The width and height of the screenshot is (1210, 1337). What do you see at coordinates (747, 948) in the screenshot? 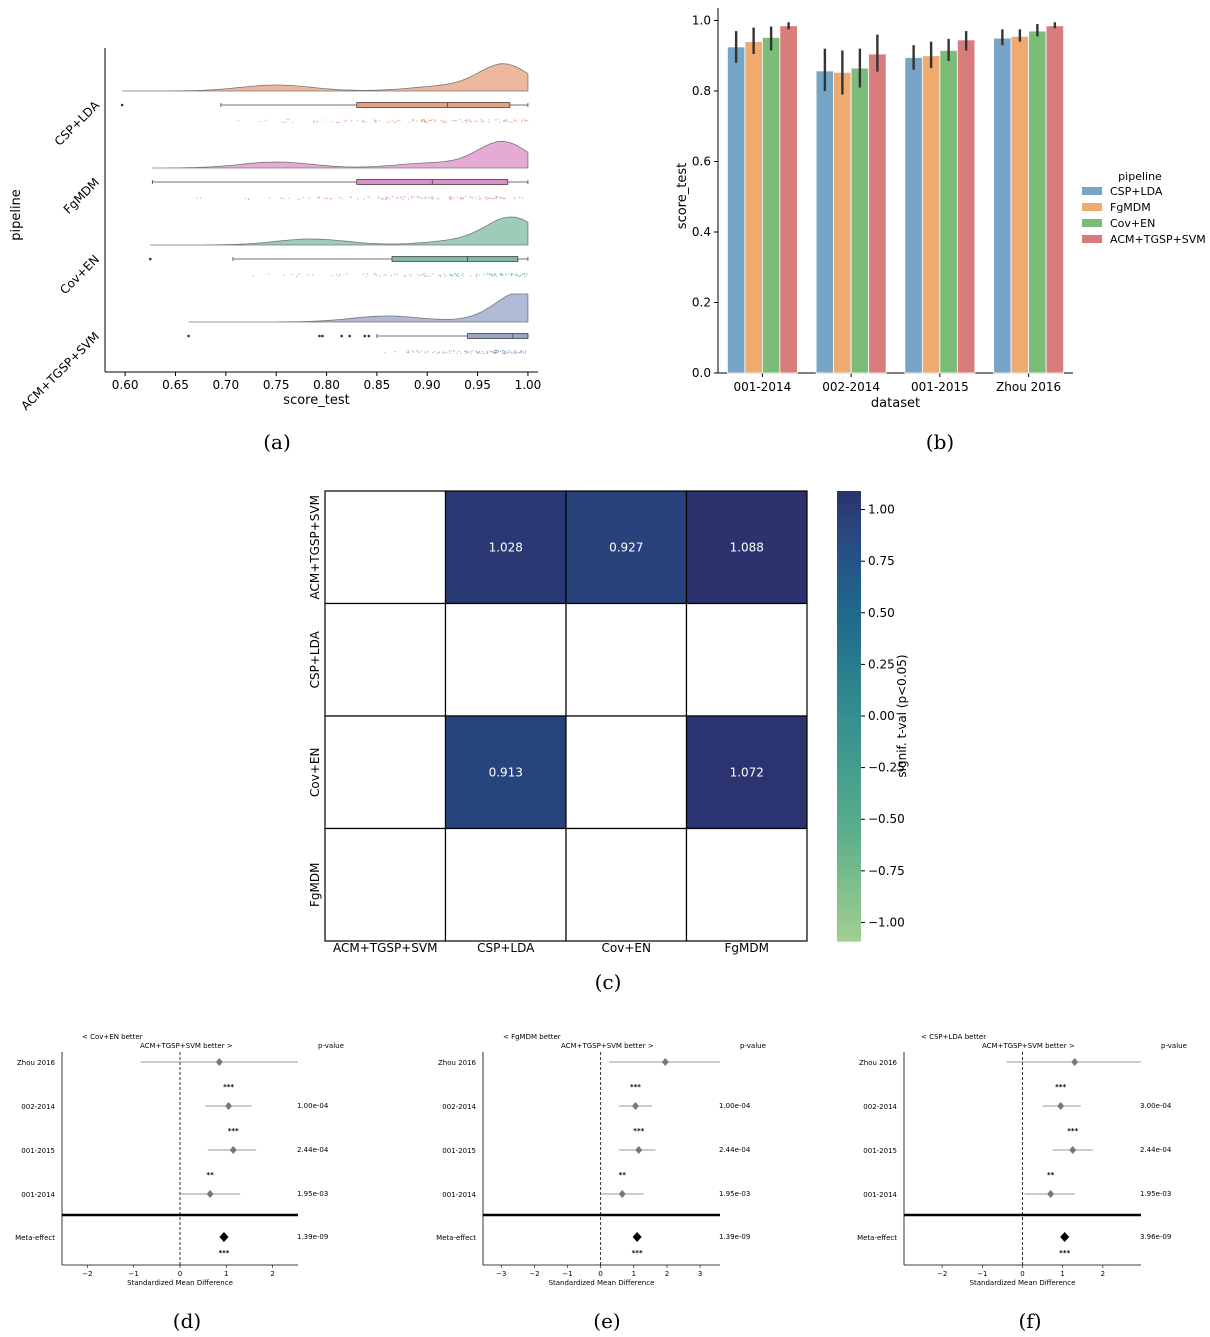
I see `col-label: FgMDM` at bounding box center [747, 948].